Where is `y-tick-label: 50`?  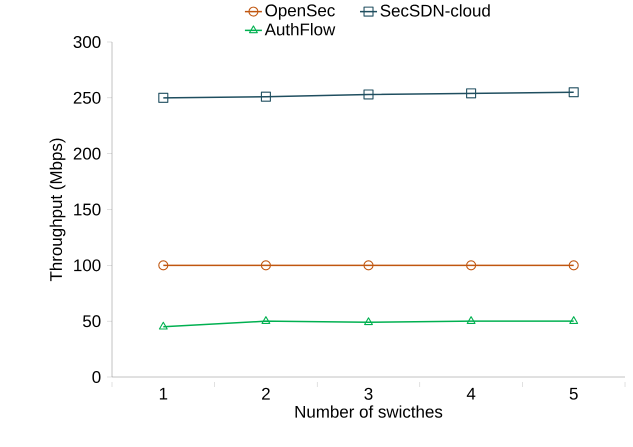 y-tick-label: 50 is located at coordinates (91, 321).